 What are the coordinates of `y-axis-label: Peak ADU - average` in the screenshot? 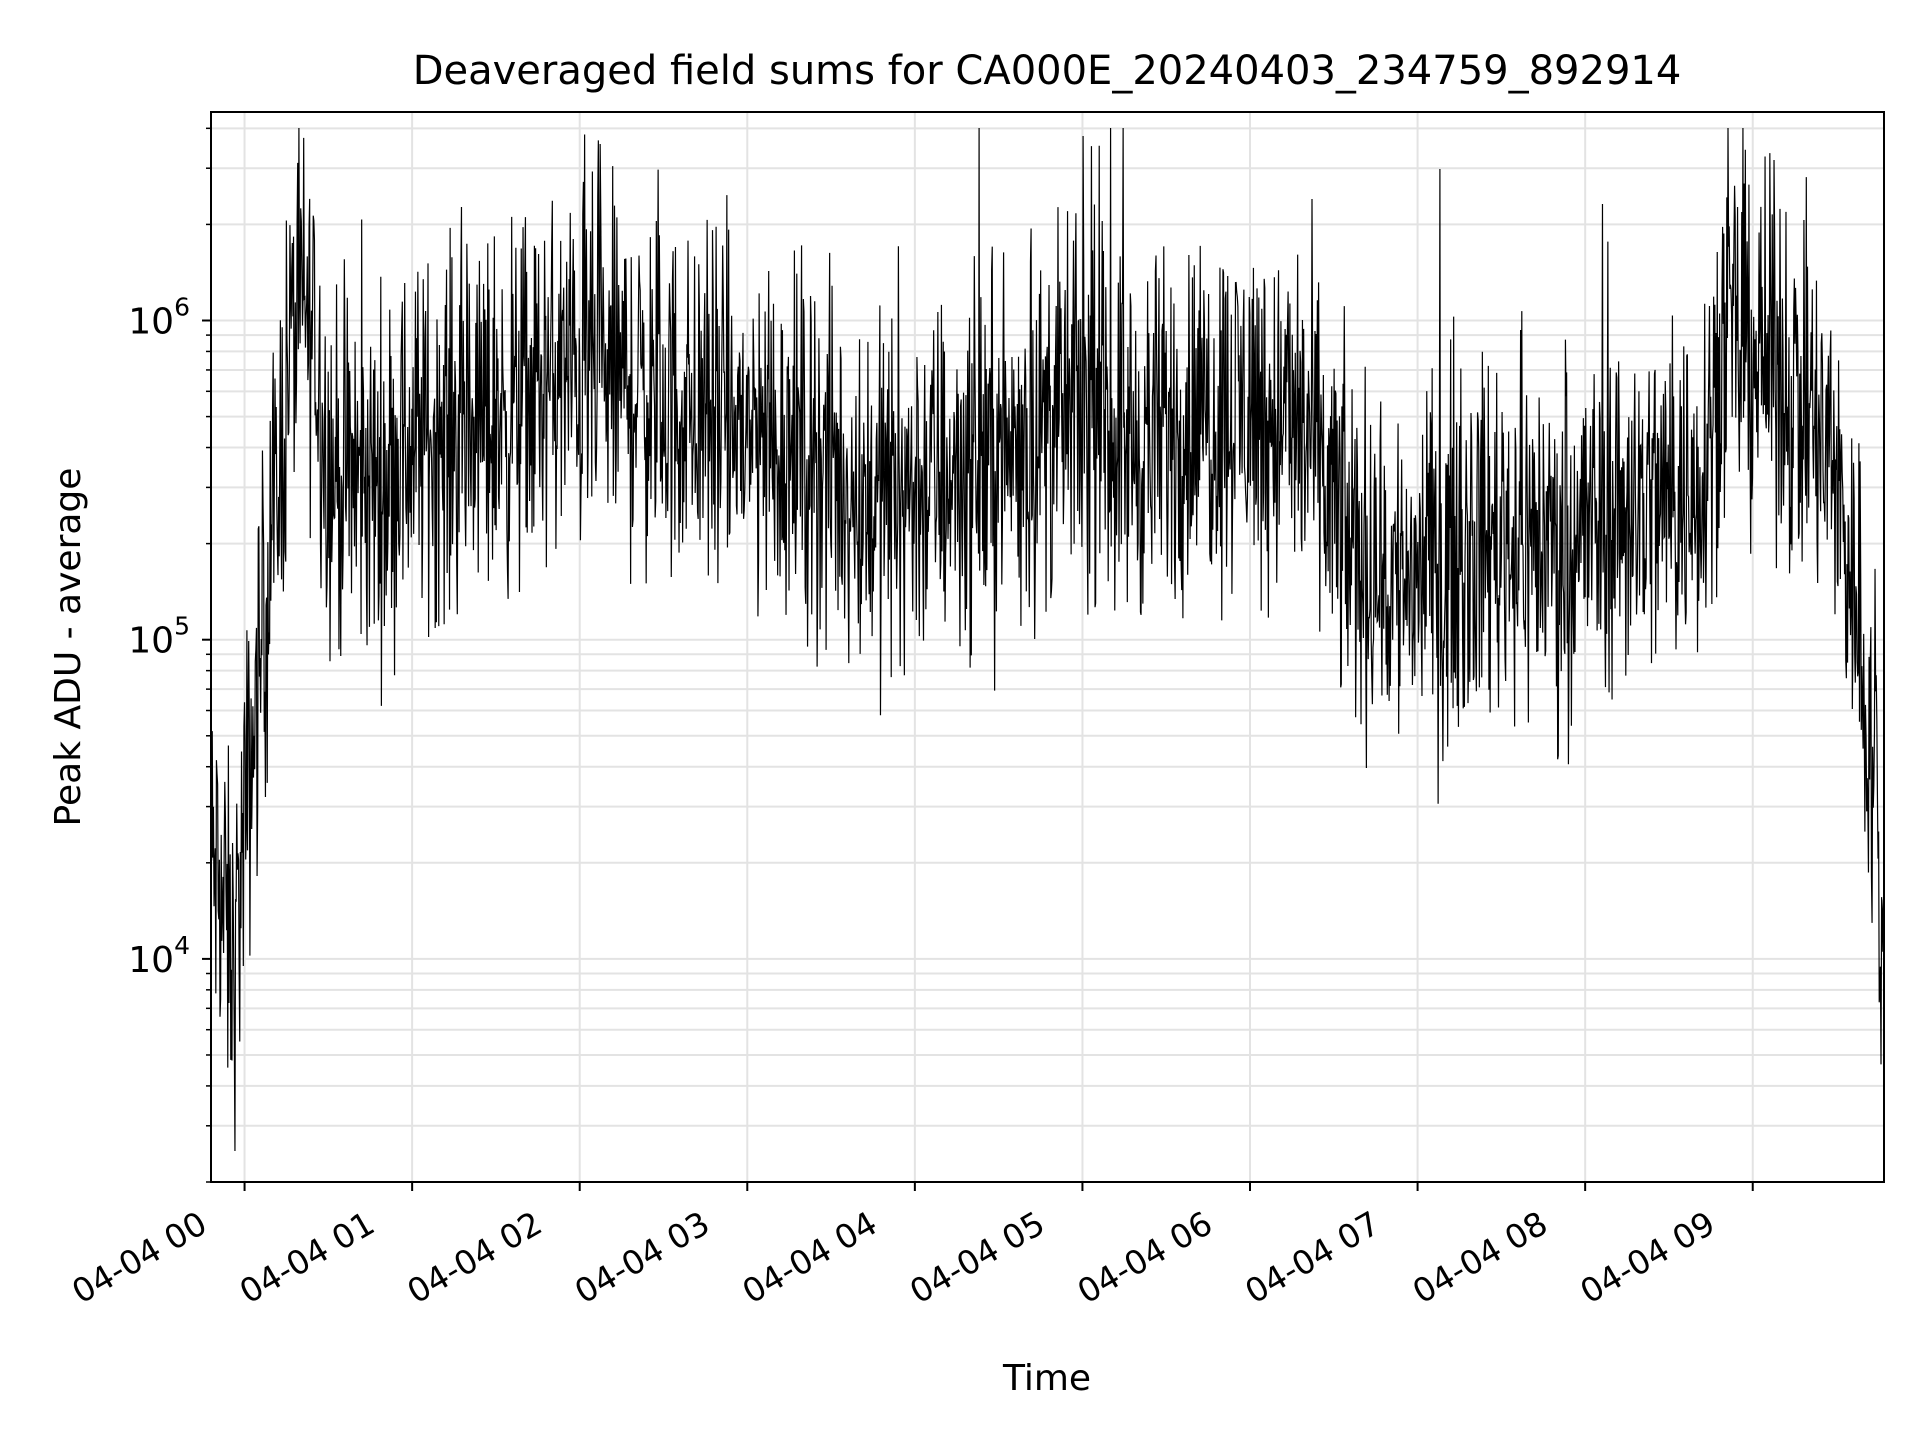 It's located at (68, 647).